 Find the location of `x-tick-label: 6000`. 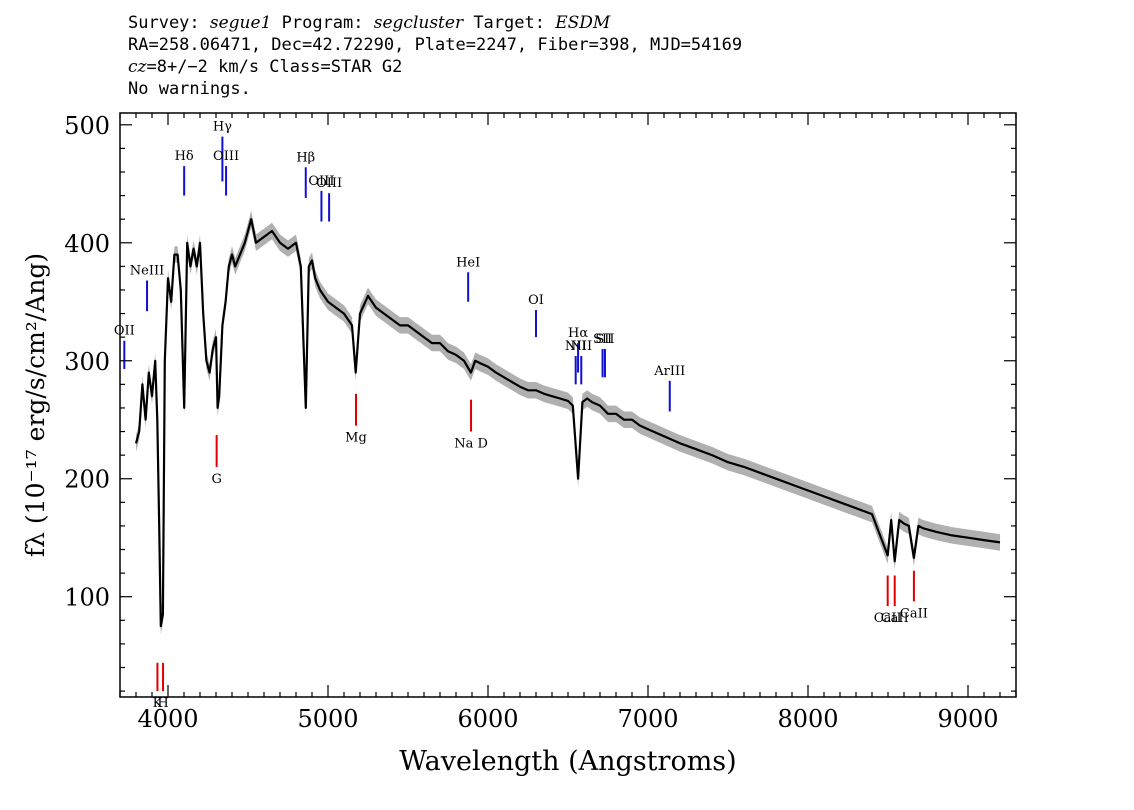

x-tick-label: 6000 is located at coordinates (487, 719).